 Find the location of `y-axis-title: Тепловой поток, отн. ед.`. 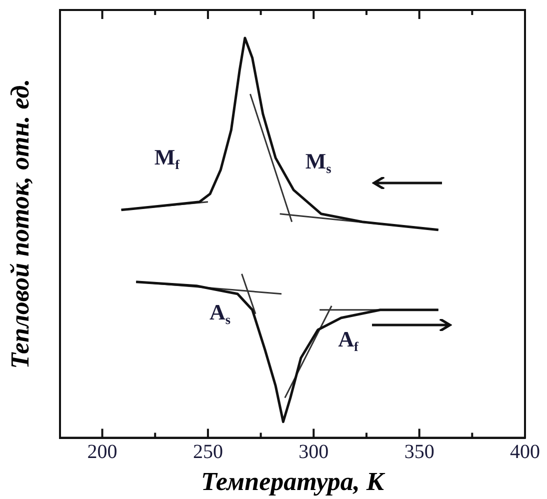

y-axis-title: Тепловой поток, отн. ед. is located at coordinates (20, 223).